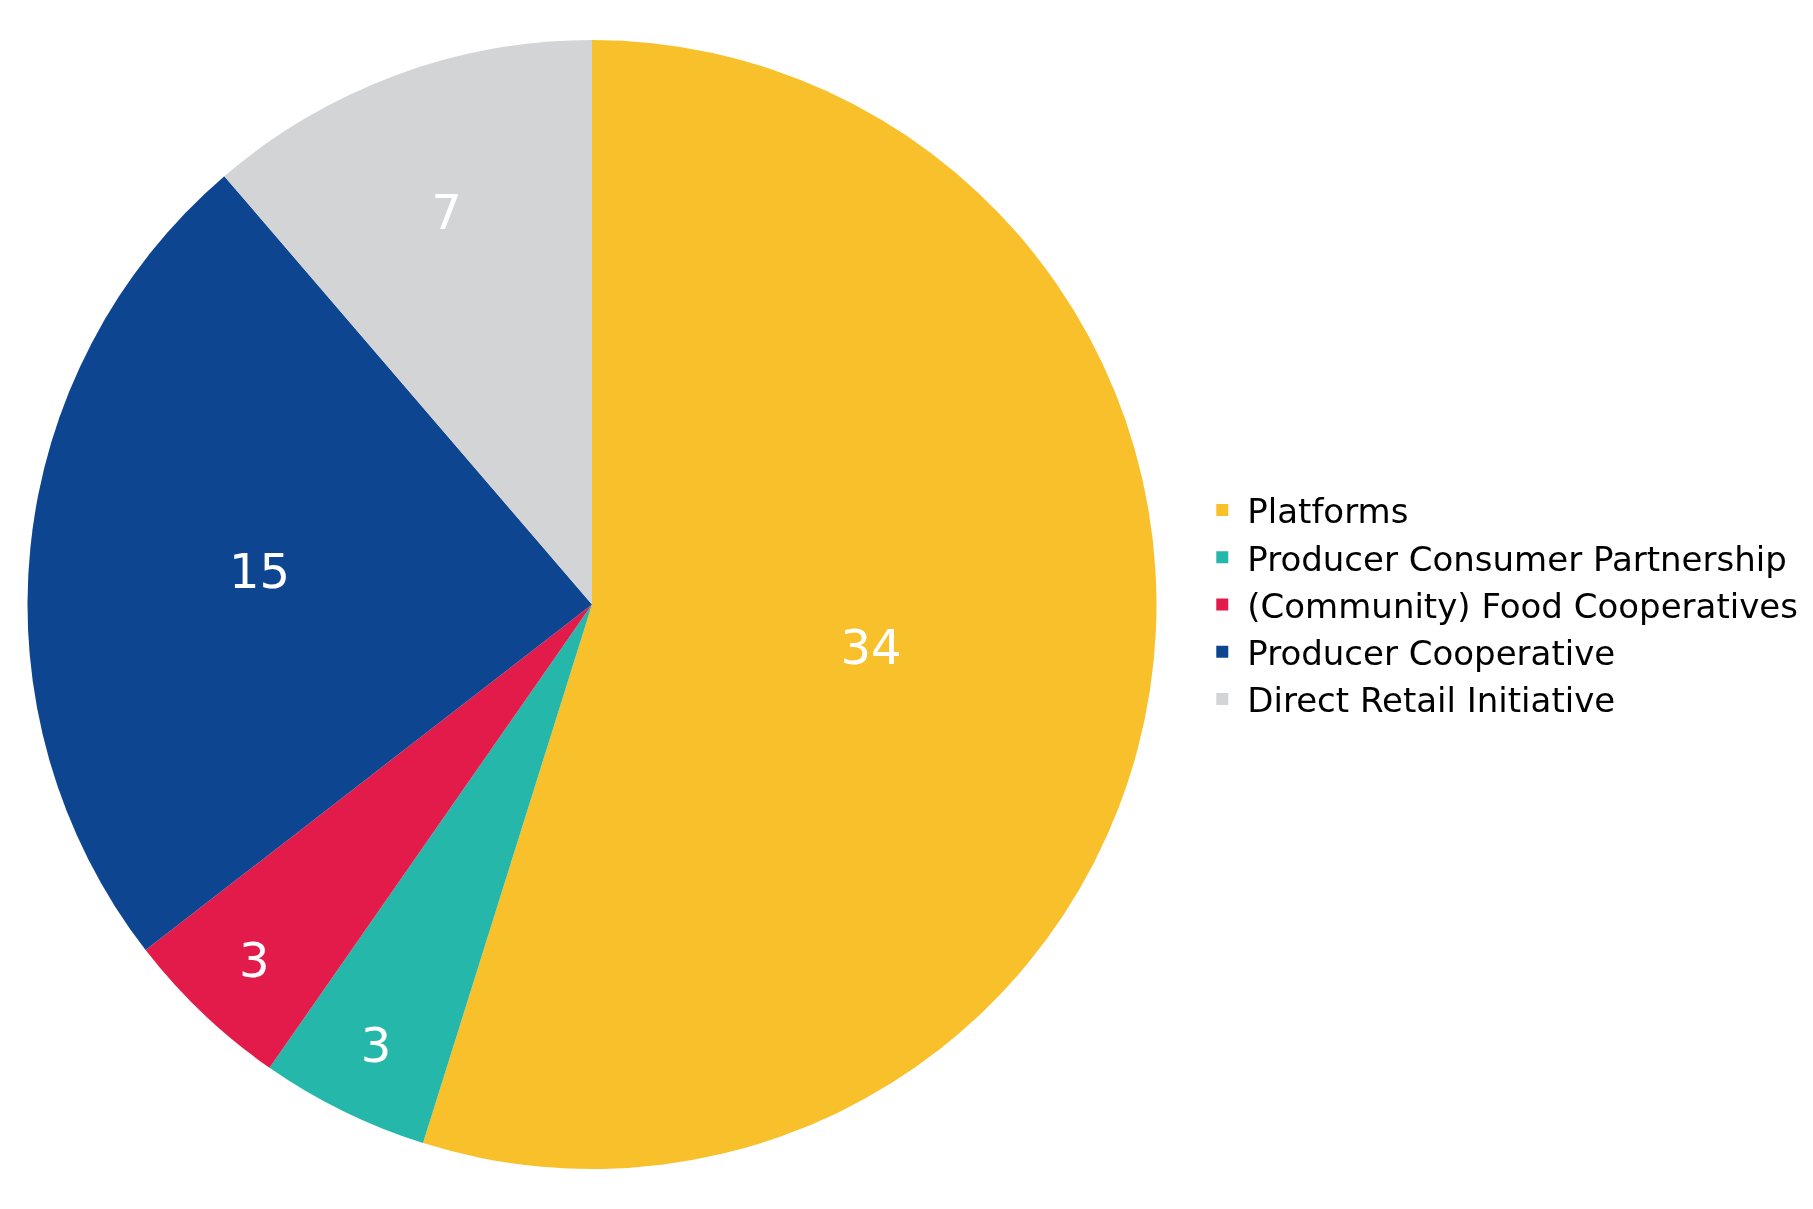  Describe the element at coordinates (1431, 652) in the screenshot. I see `legend-label: Producer Cooperative` at that location.